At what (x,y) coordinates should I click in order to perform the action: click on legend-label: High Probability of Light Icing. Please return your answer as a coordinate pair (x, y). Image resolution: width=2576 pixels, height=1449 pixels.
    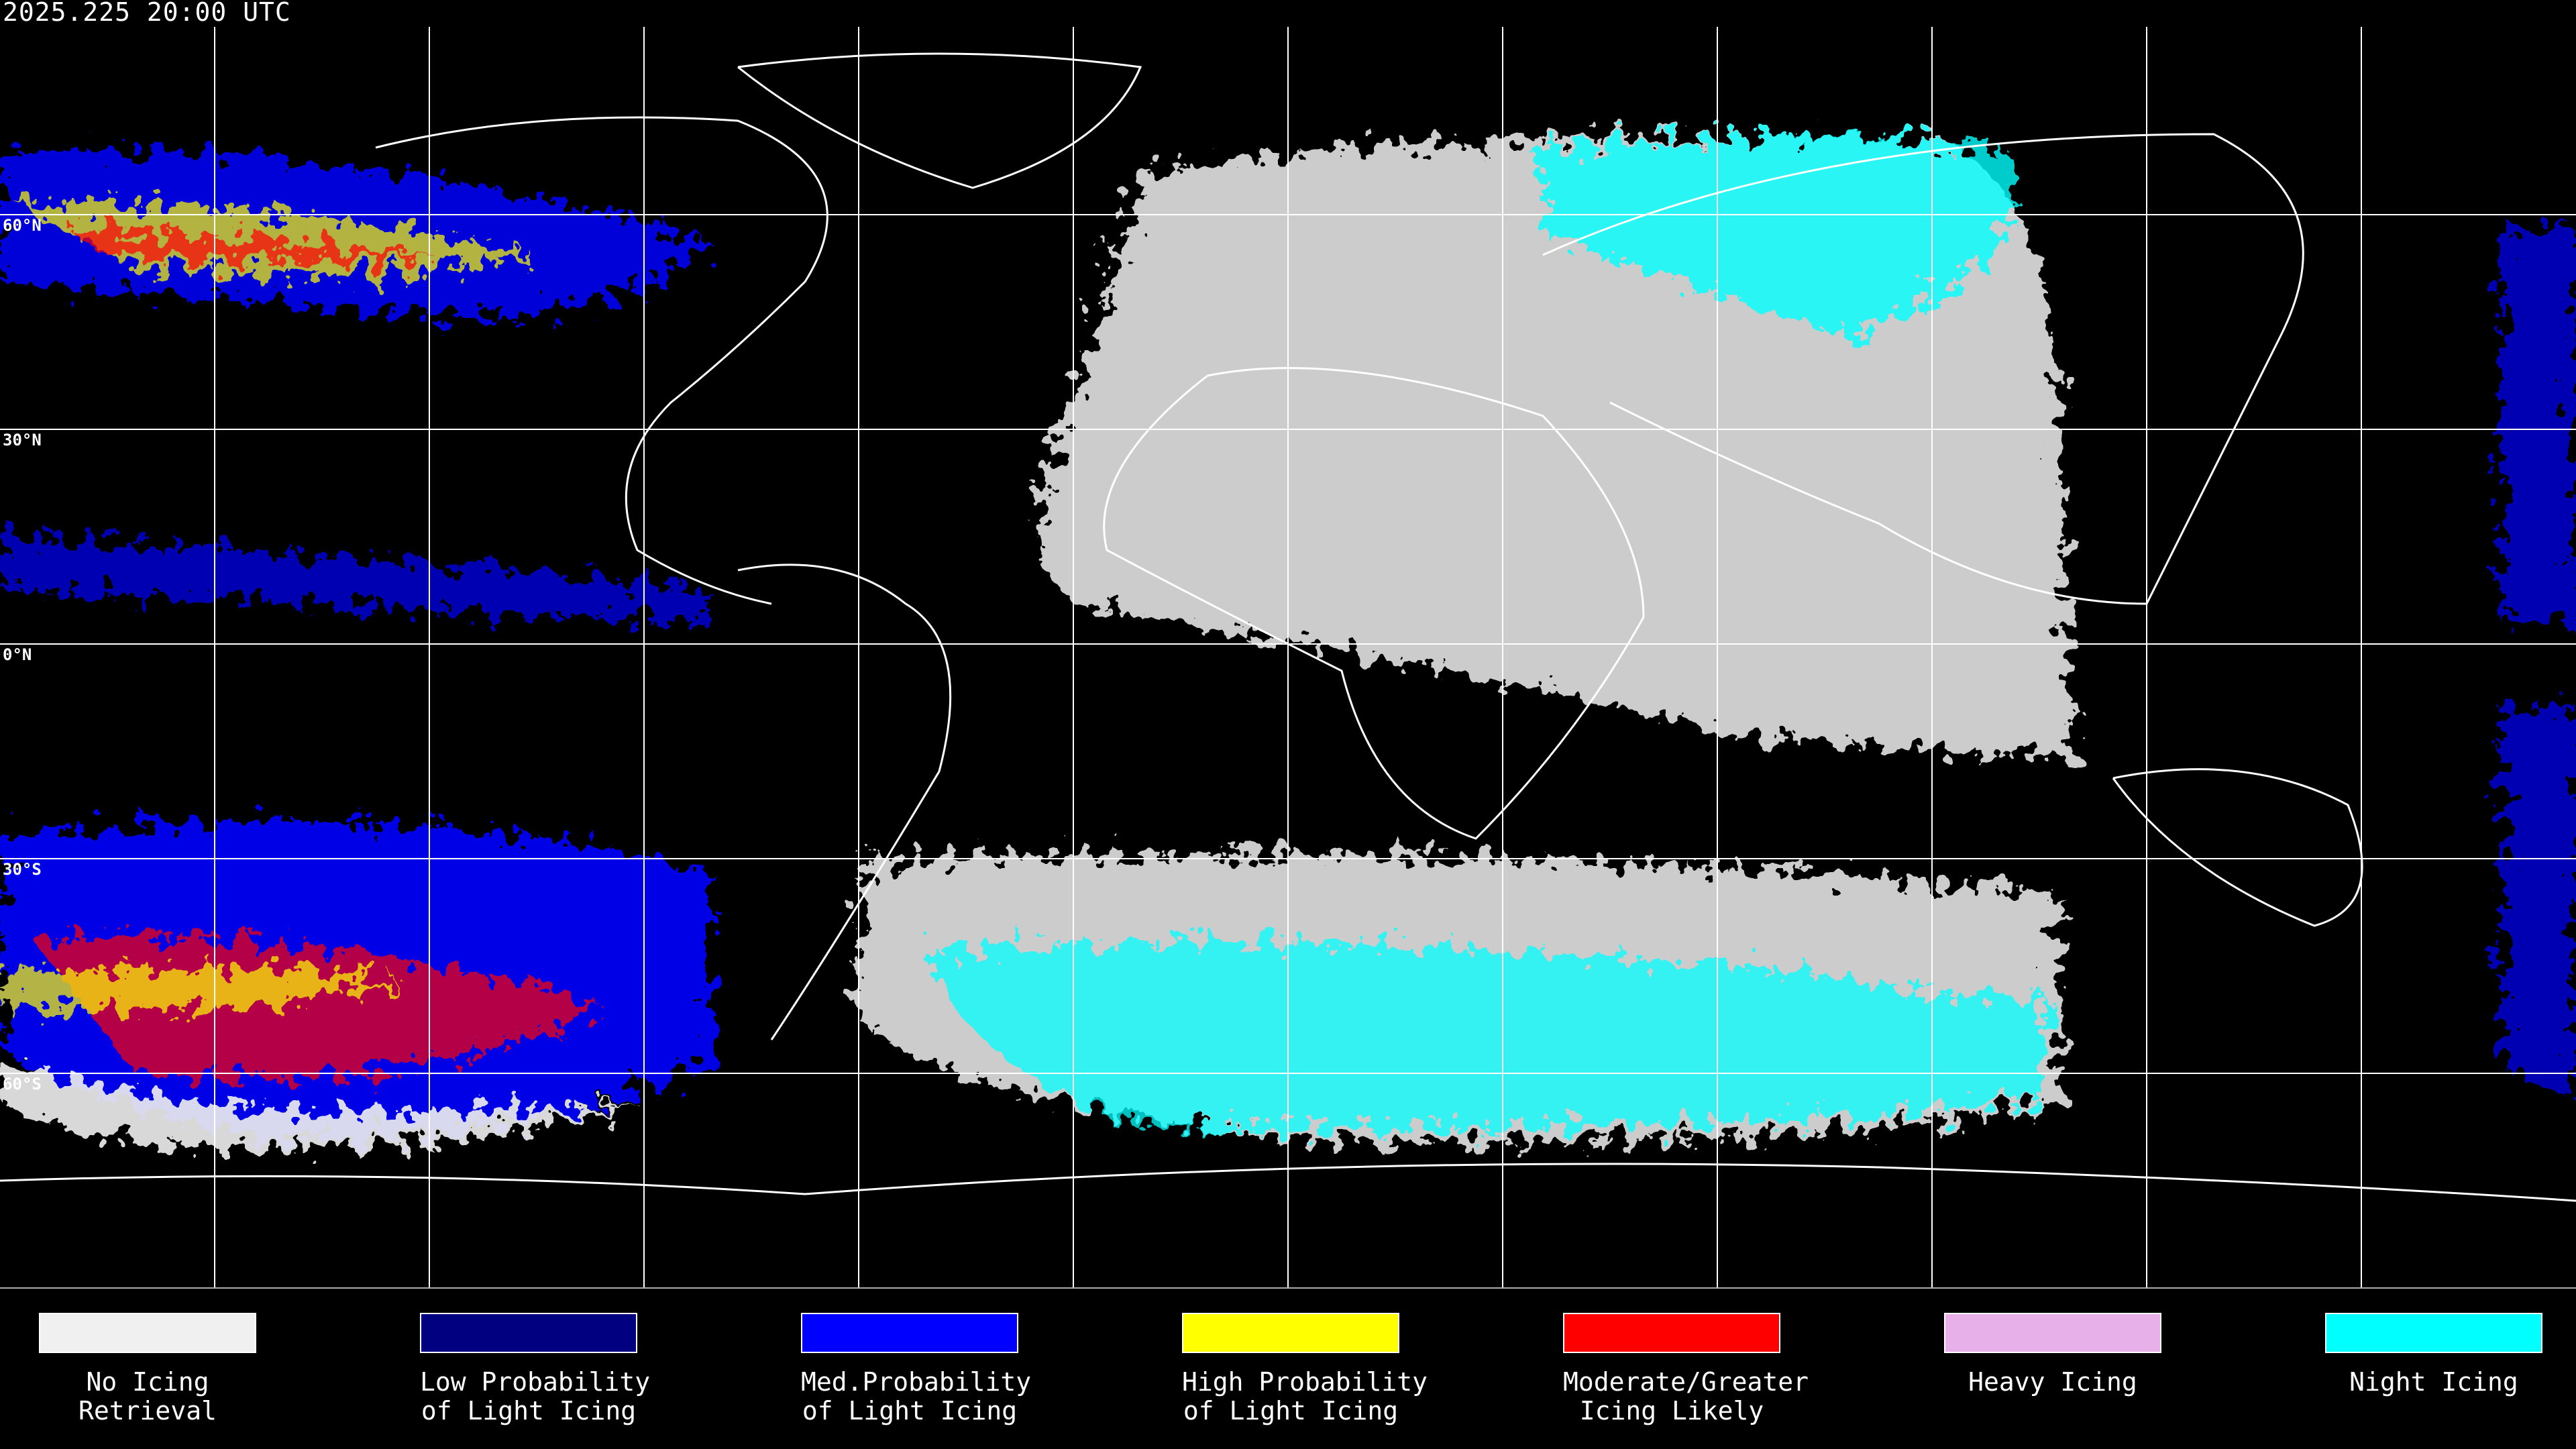
    Looking at the image, I should click on (1305, 1397).